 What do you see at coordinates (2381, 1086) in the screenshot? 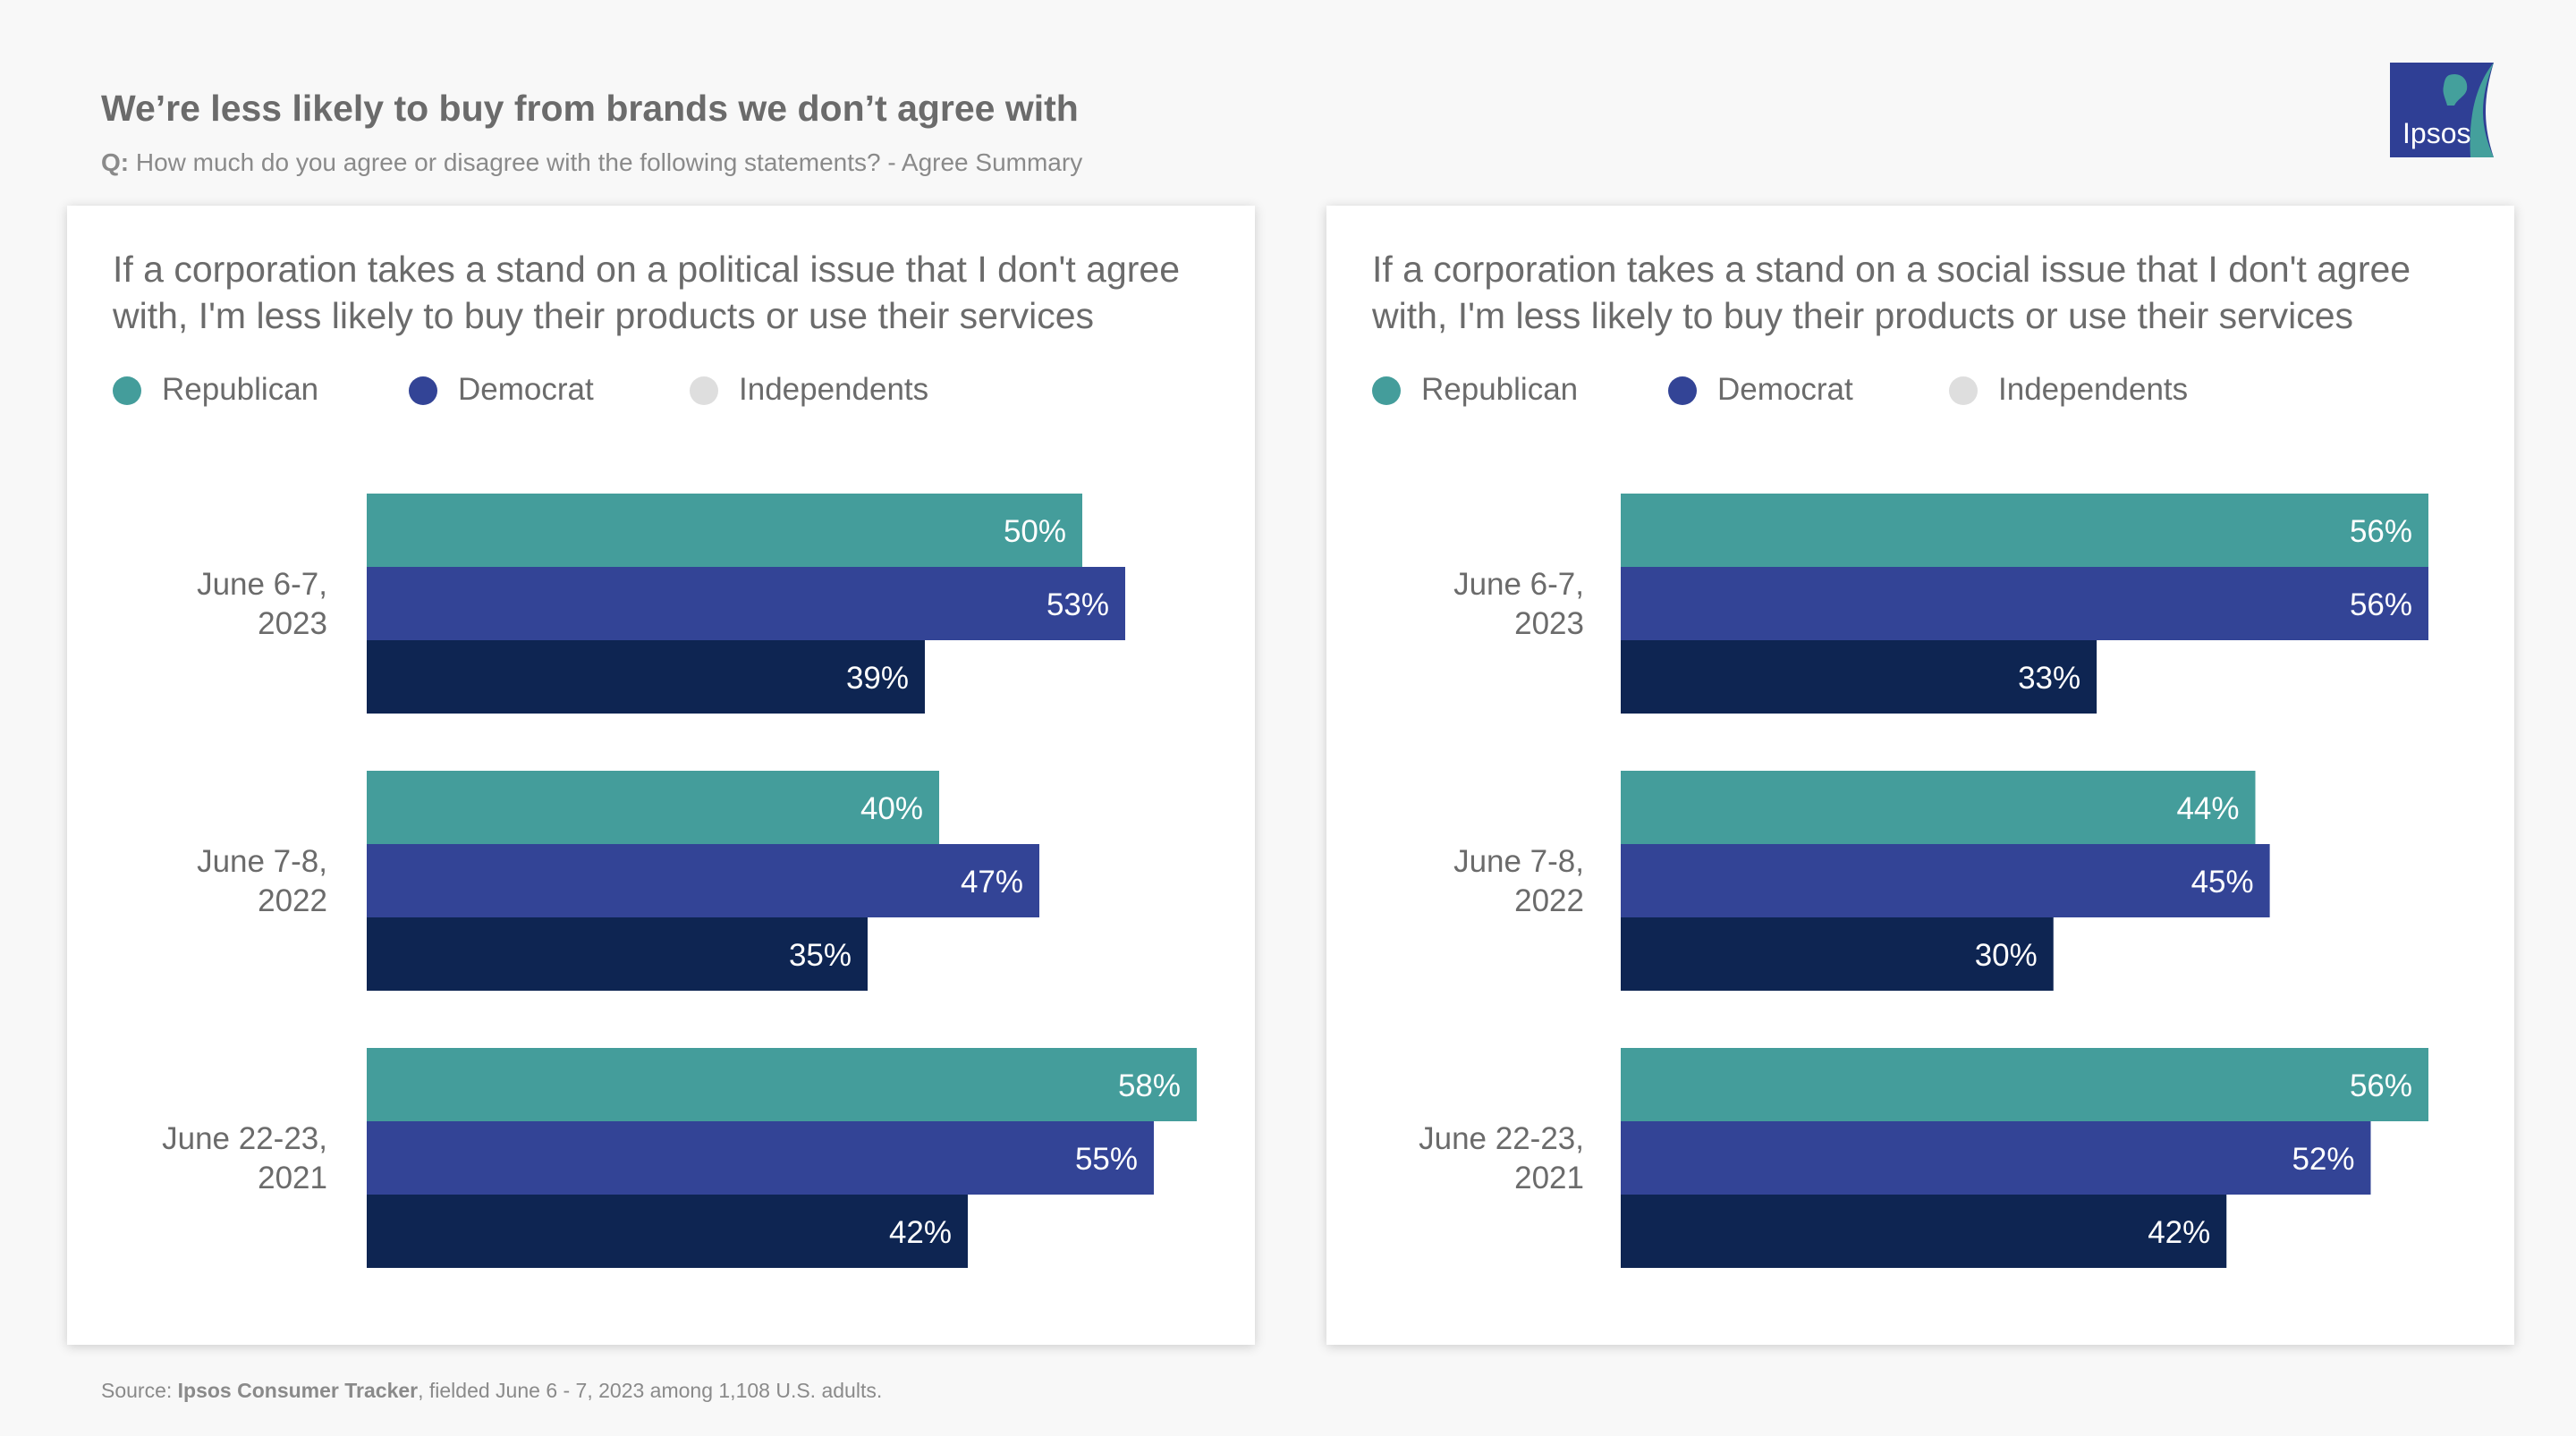
I see `data-label-republican-2: 56%` at bounding box center [2381, 1086].